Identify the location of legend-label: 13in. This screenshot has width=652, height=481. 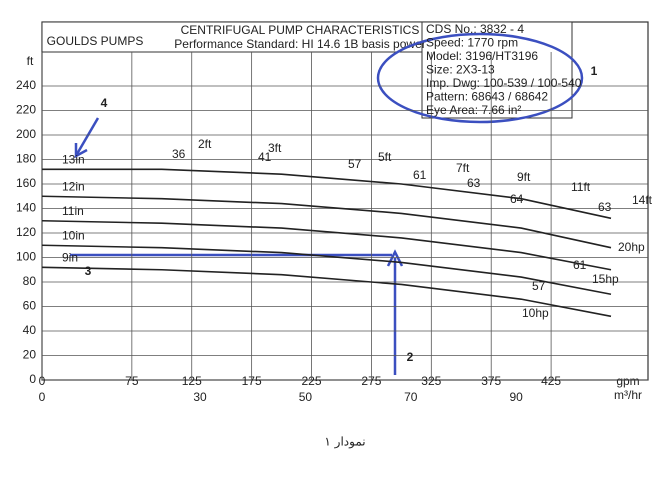
(73, 159).